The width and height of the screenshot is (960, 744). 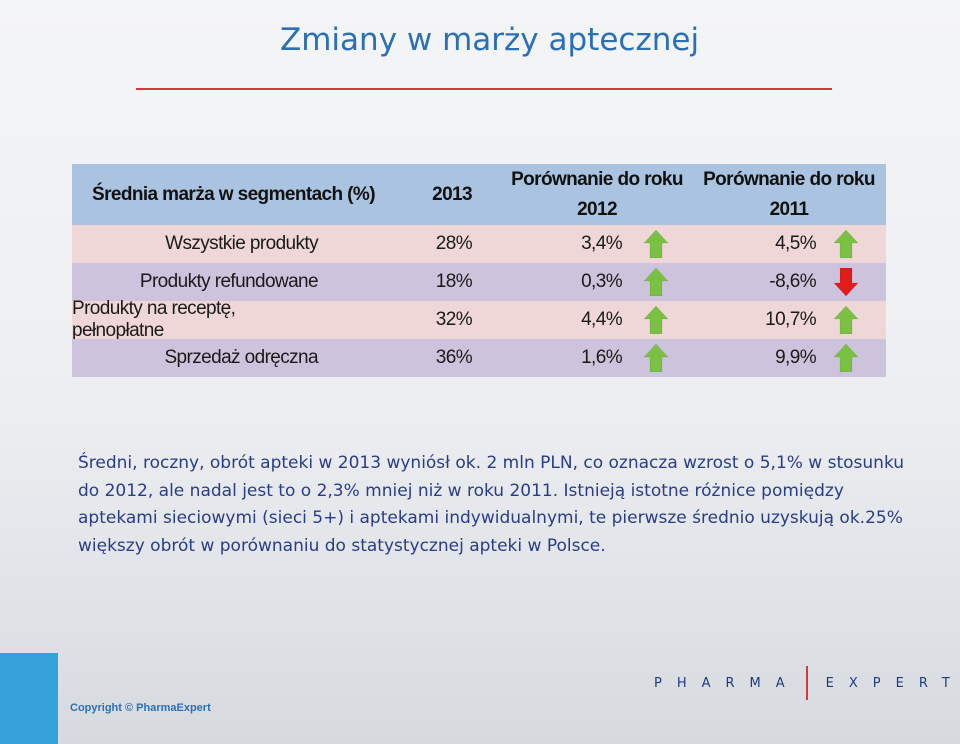 I want to click on value-2013: 36%, so click(x=454, y=357).